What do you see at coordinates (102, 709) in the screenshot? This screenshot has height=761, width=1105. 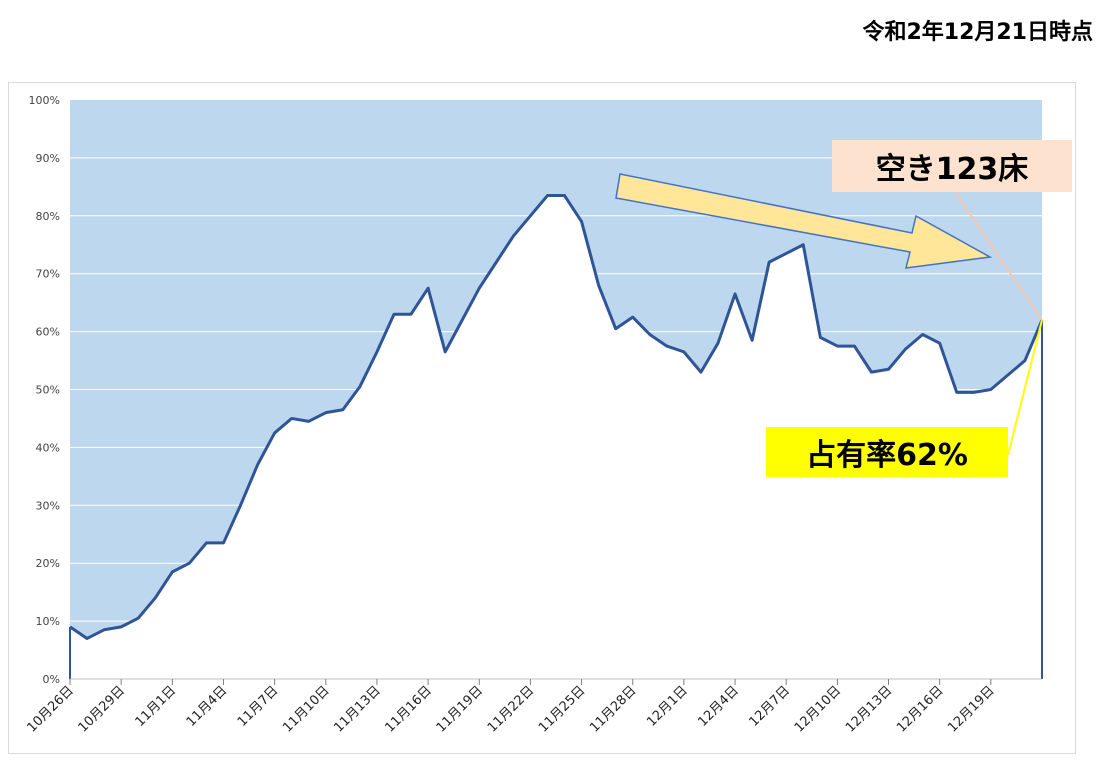 I see `x-tick-label: 10月29日` at bounding box center [102, 709].